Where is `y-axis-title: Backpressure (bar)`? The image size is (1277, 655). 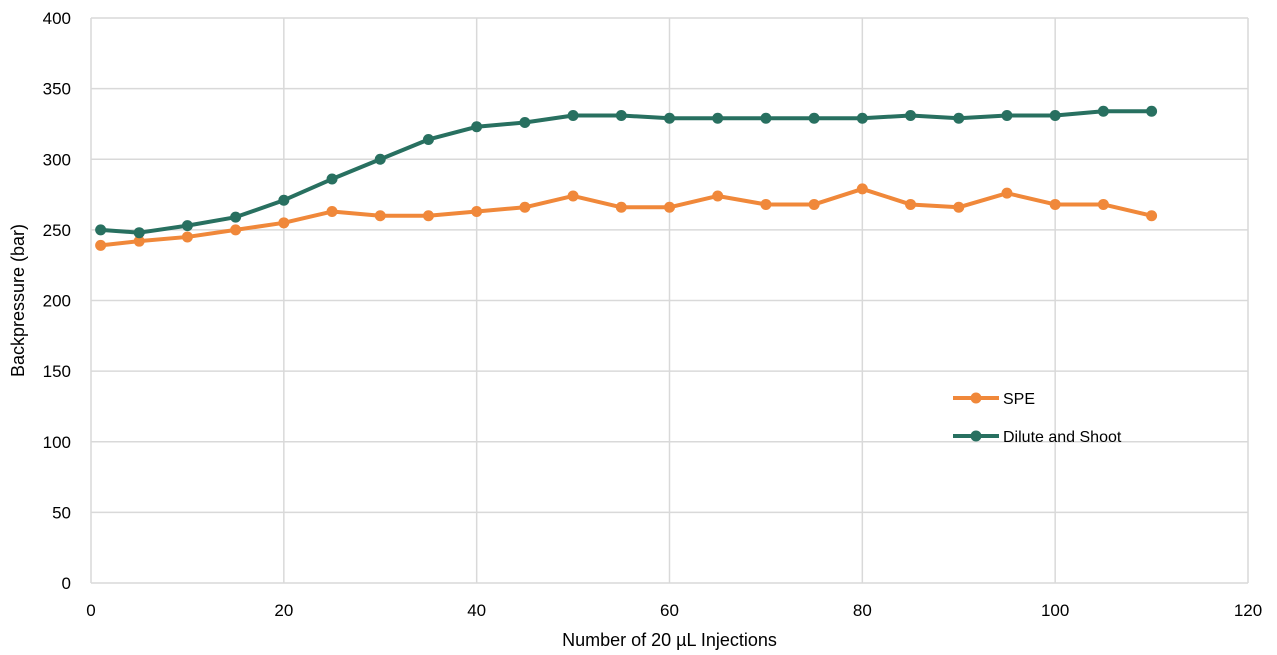 y-axis-title: Backpressure (bar) is located at coordinates (18, 300).